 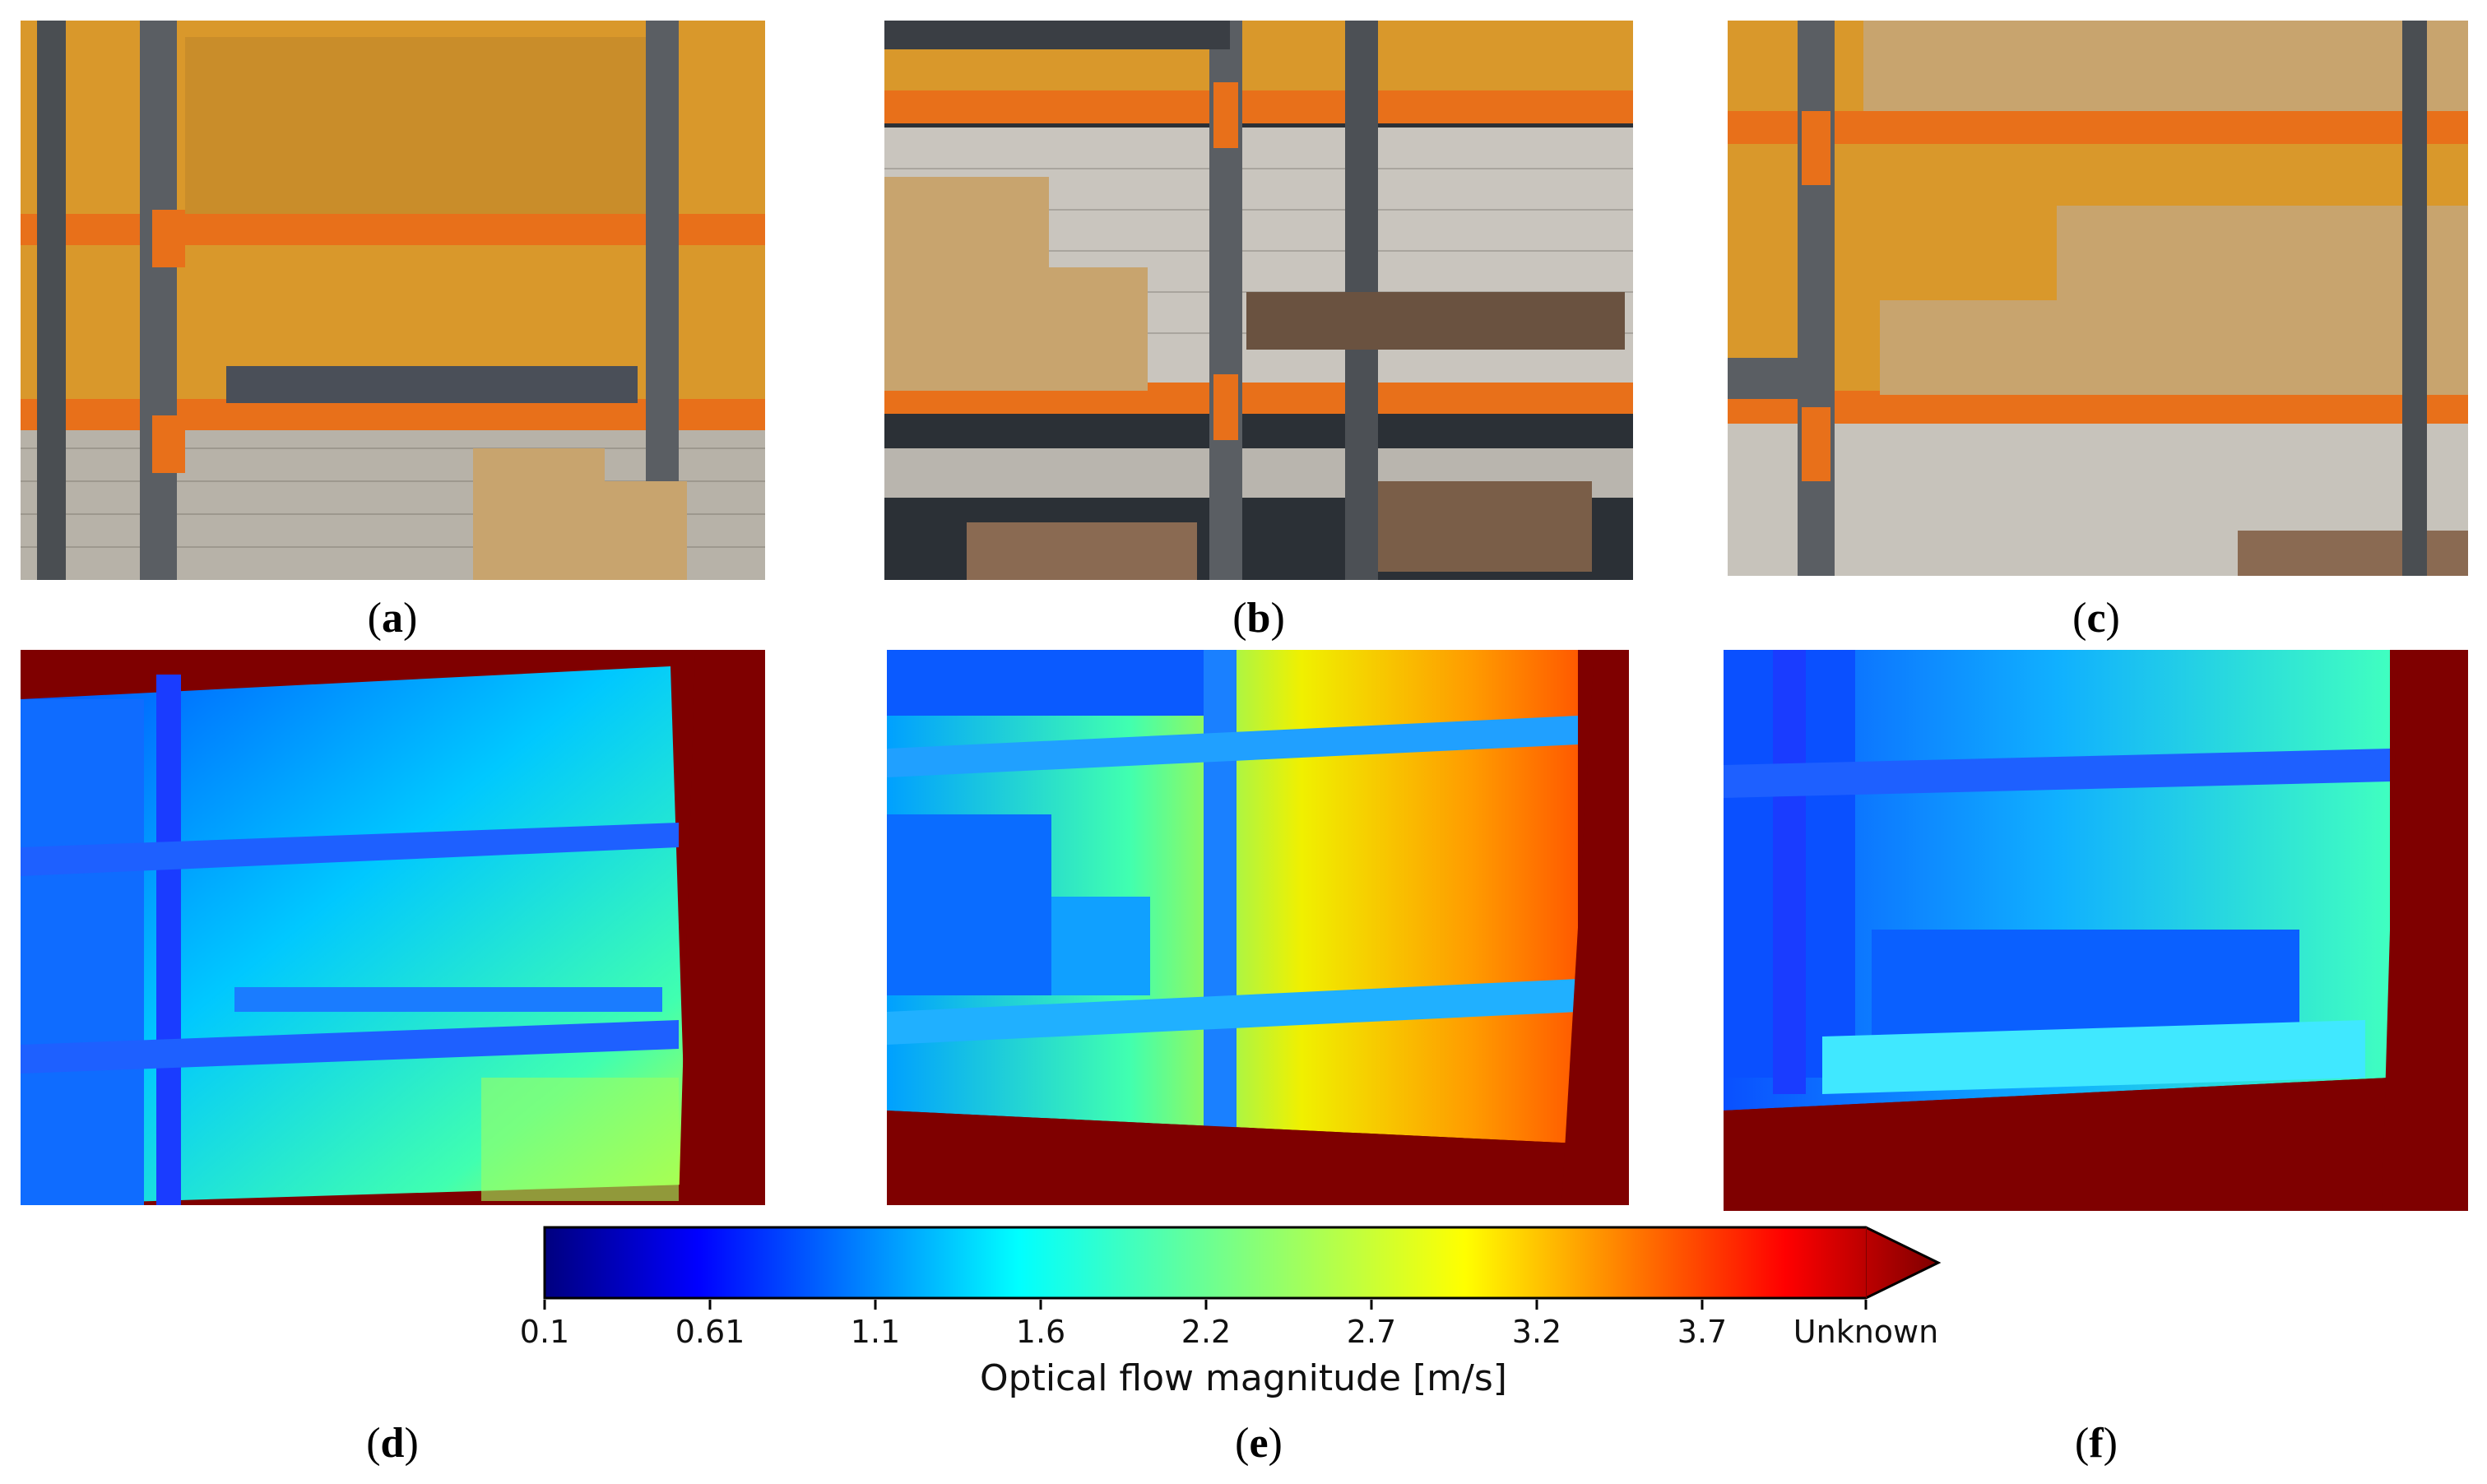 What do you see at coordinates (393, 927) in the screenshot?
I see `flow-map-d` at bounding box center [393, 927].